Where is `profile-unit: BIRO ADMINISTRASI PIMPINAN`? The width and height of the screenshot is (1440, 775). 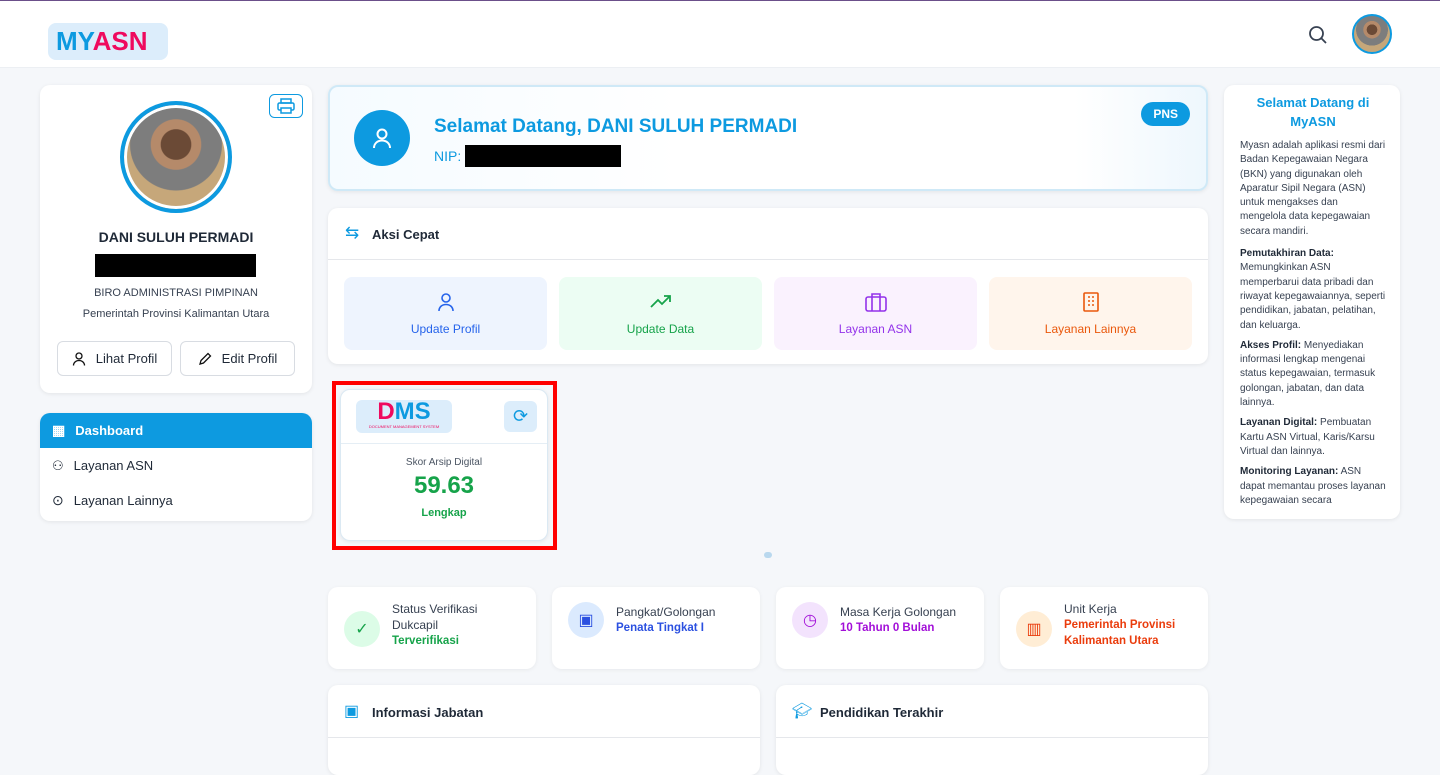
profile-unit: BIRO ADMINISTRASI PIMPINAN is located at coordinates (176, 293).